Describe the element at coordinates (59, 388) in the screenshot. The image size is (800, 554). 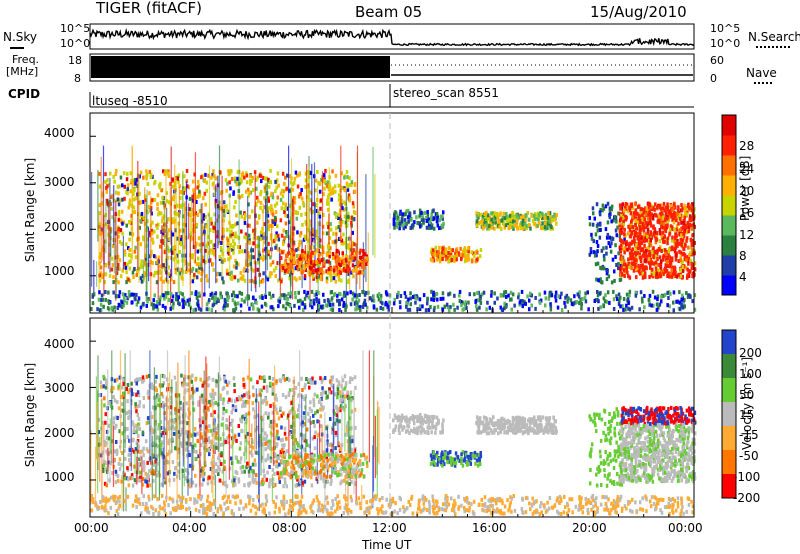
I see `velocity-ytick-3000: 3000` at that location.